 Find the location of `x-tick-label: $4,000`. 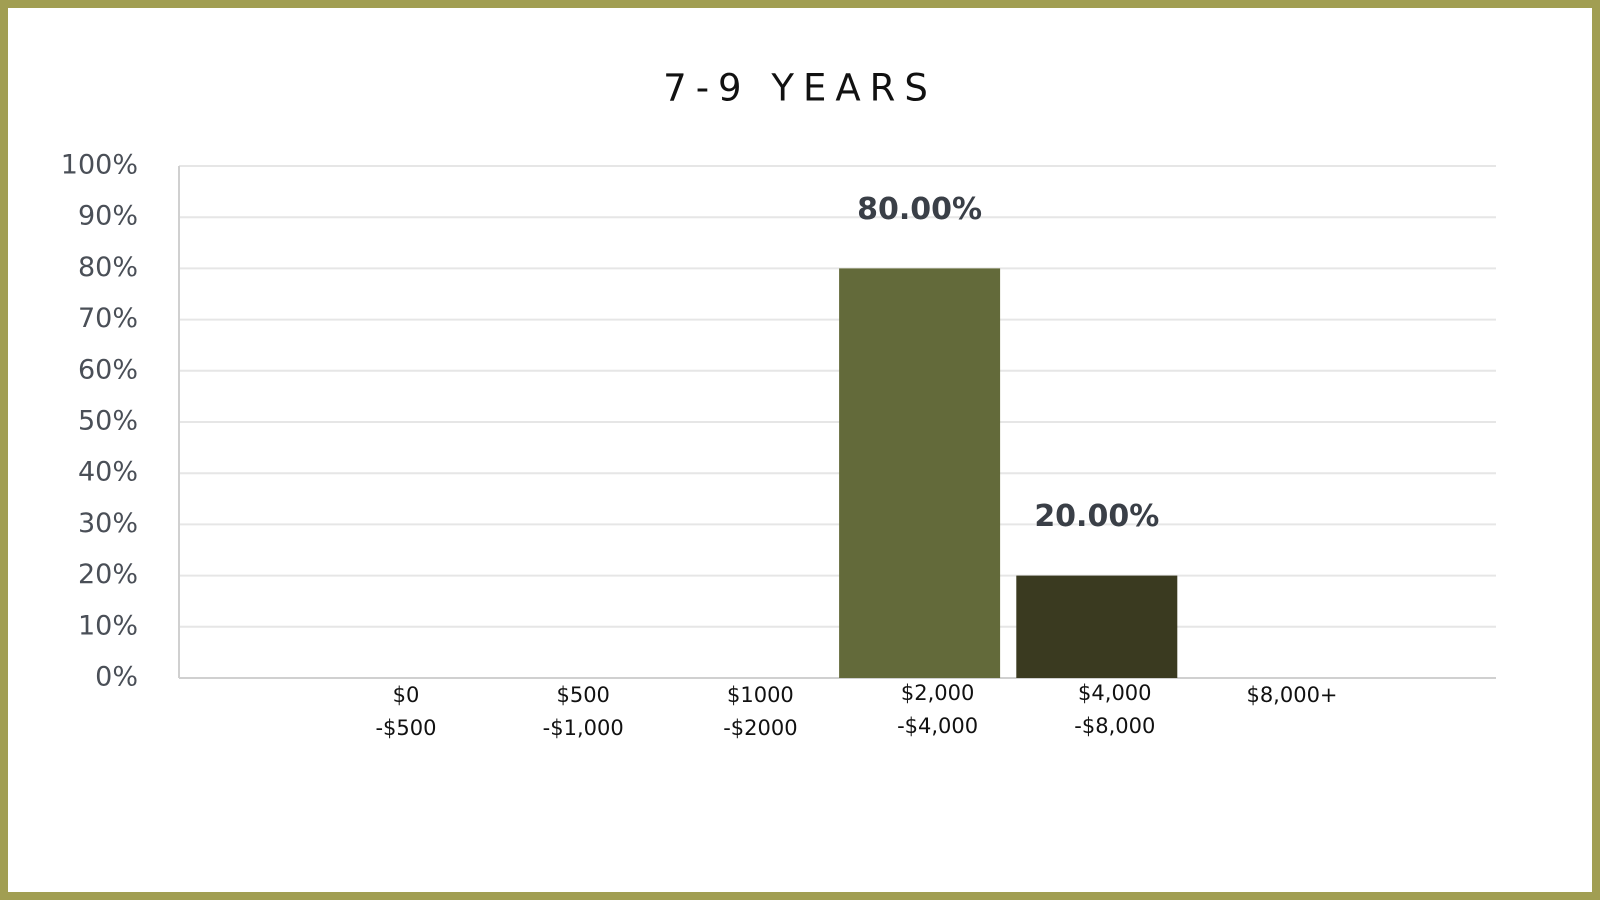

x-tick-label: $4,000 is located at coordinates (1114, 693).